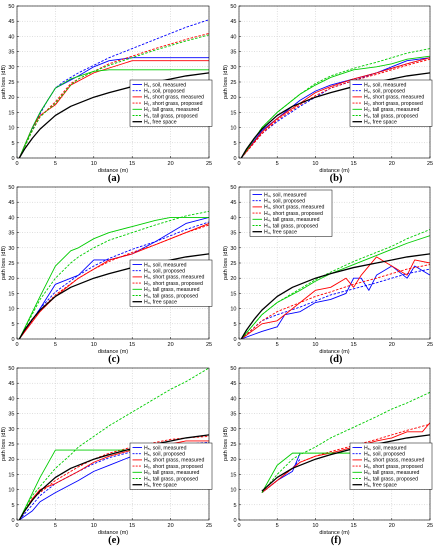 The height and width of the screenshot is (555, 435). I want to click on legend-label: H₄, free space, so click(280, 233).